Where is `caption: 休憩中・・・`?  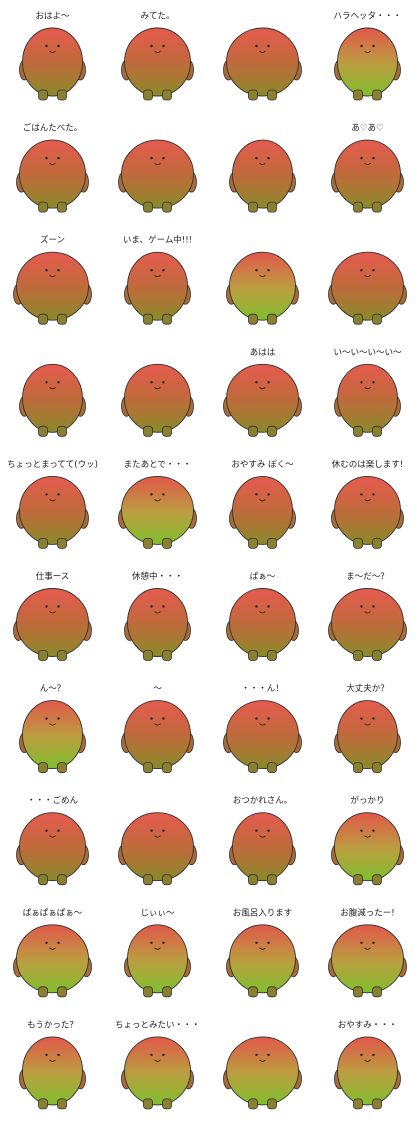 caption: 休憩中・・・ is located at coordinates (157, 576).